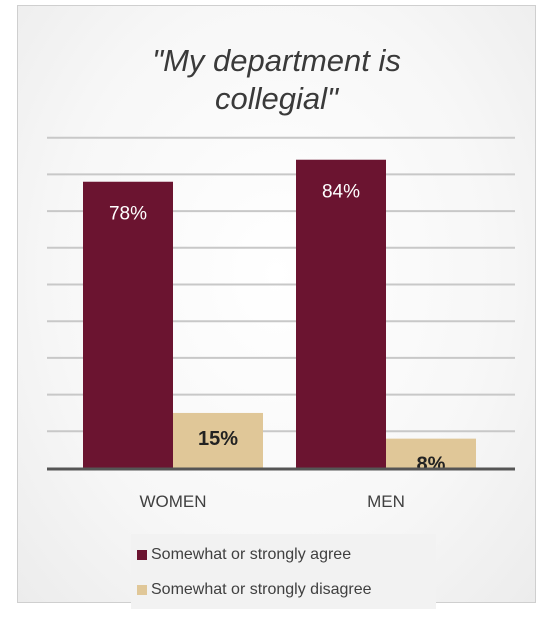 This screenshot has width=545, height=617. Describe the element at coordinates (128, 214) in the screenshot. I see `data-label-agree-women: 78%` at that location.